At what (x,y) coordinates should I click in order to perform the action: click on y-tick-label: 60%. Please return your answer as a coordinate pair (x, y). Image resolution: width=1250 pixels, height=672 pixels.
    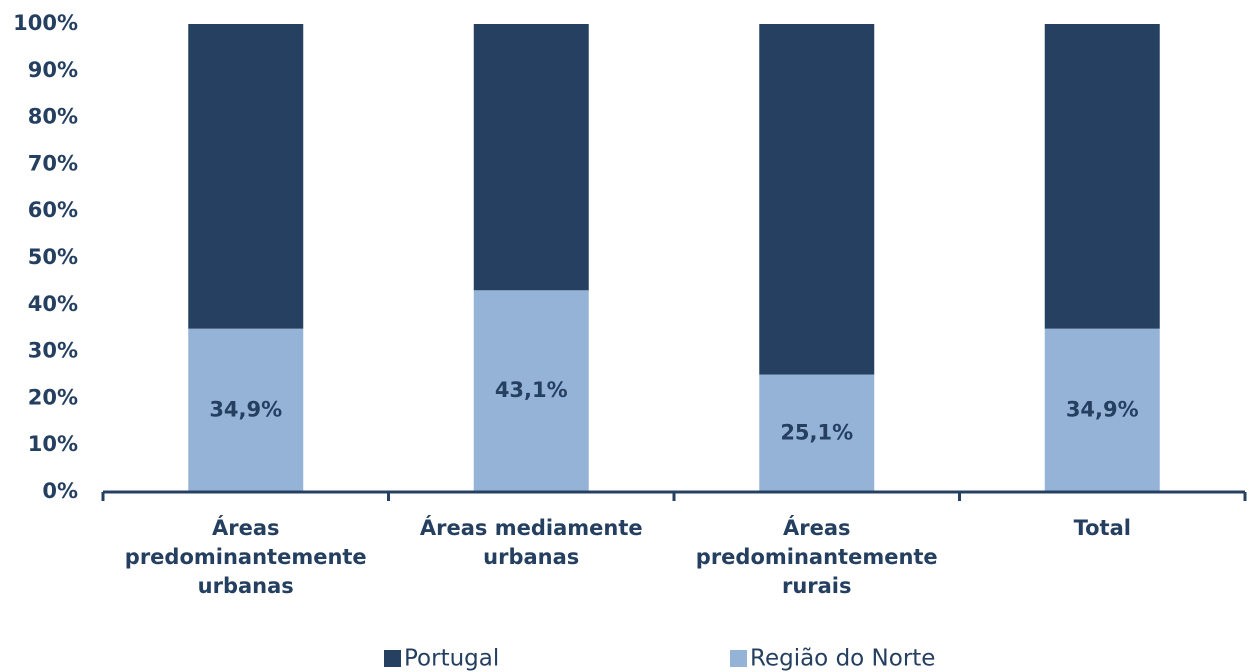
    Looking at the image, I should click on (53, 210).